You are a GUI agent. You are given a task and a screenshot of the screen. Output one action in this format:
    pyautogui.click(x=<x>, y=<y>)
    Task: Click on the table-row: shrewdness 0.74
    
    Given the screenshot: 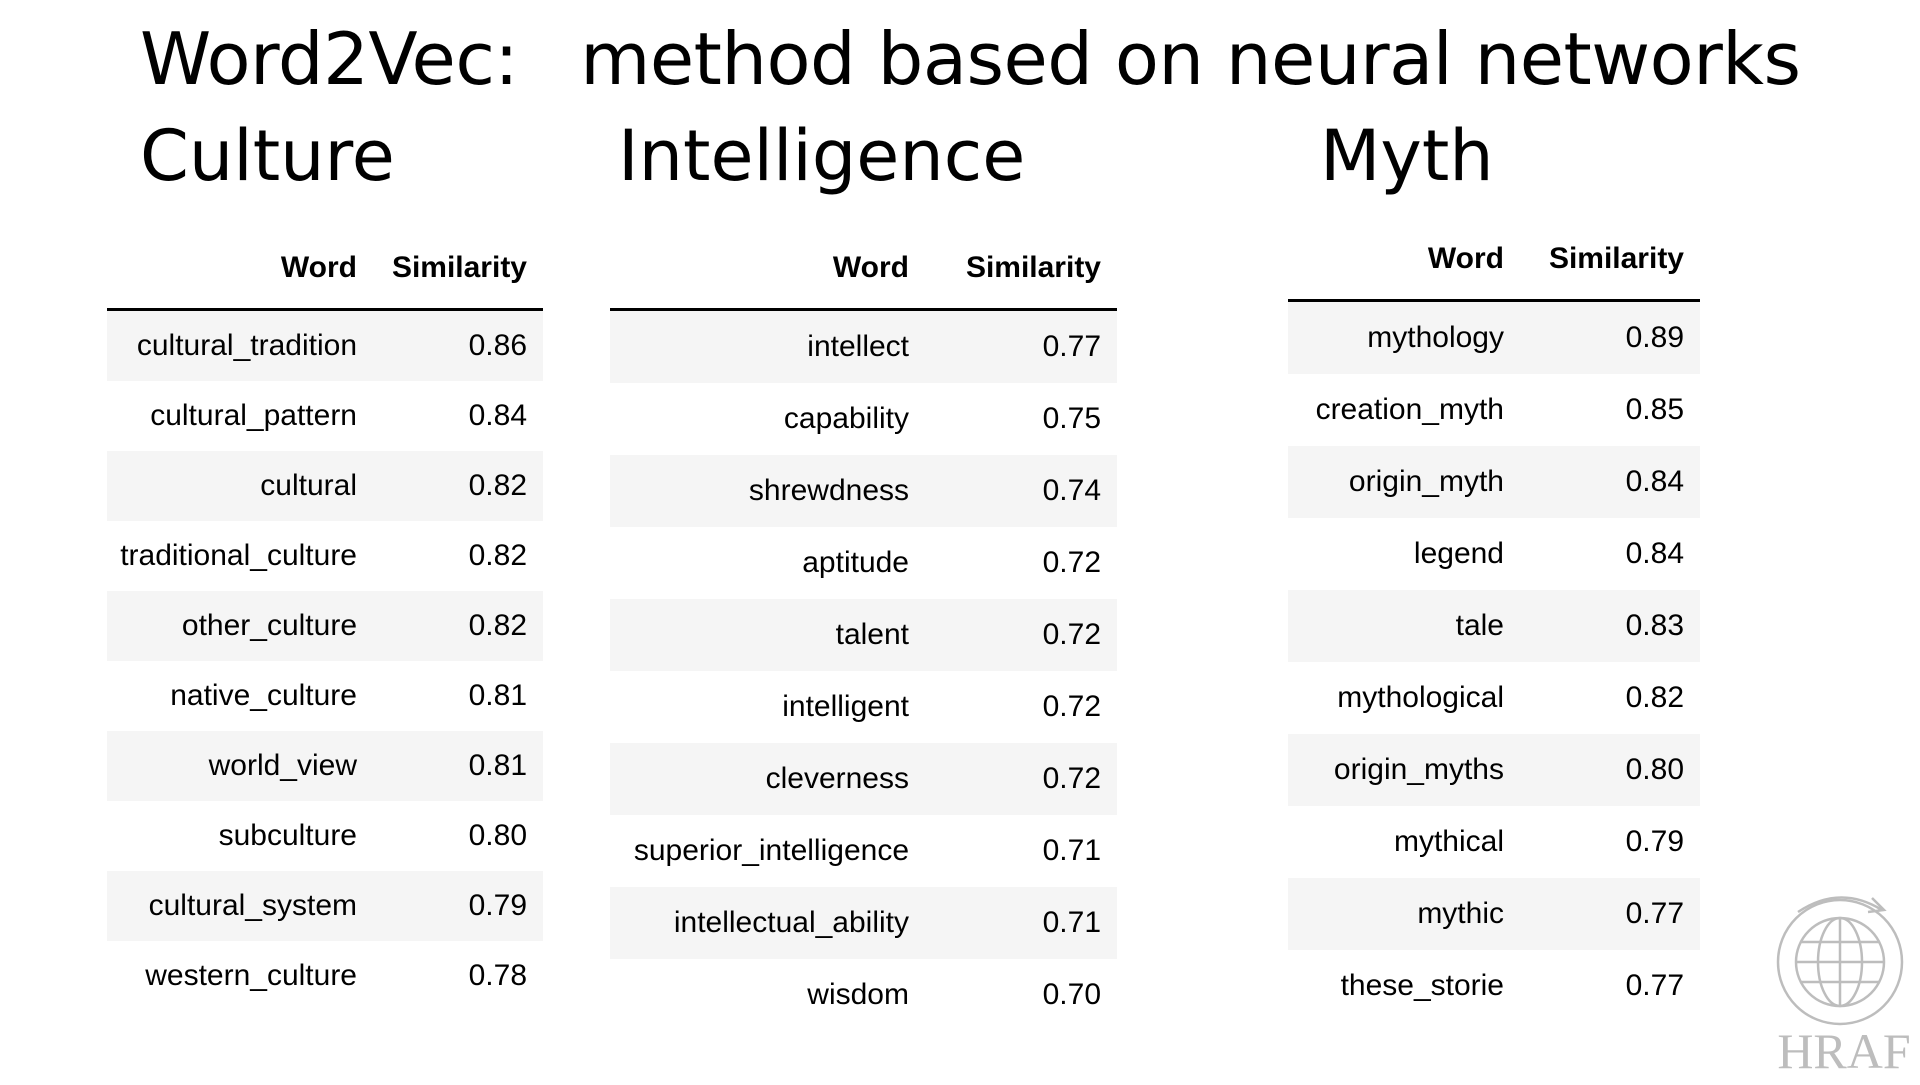 What is the action you would take?
    pyautogui.click(x=863, y=491)
    